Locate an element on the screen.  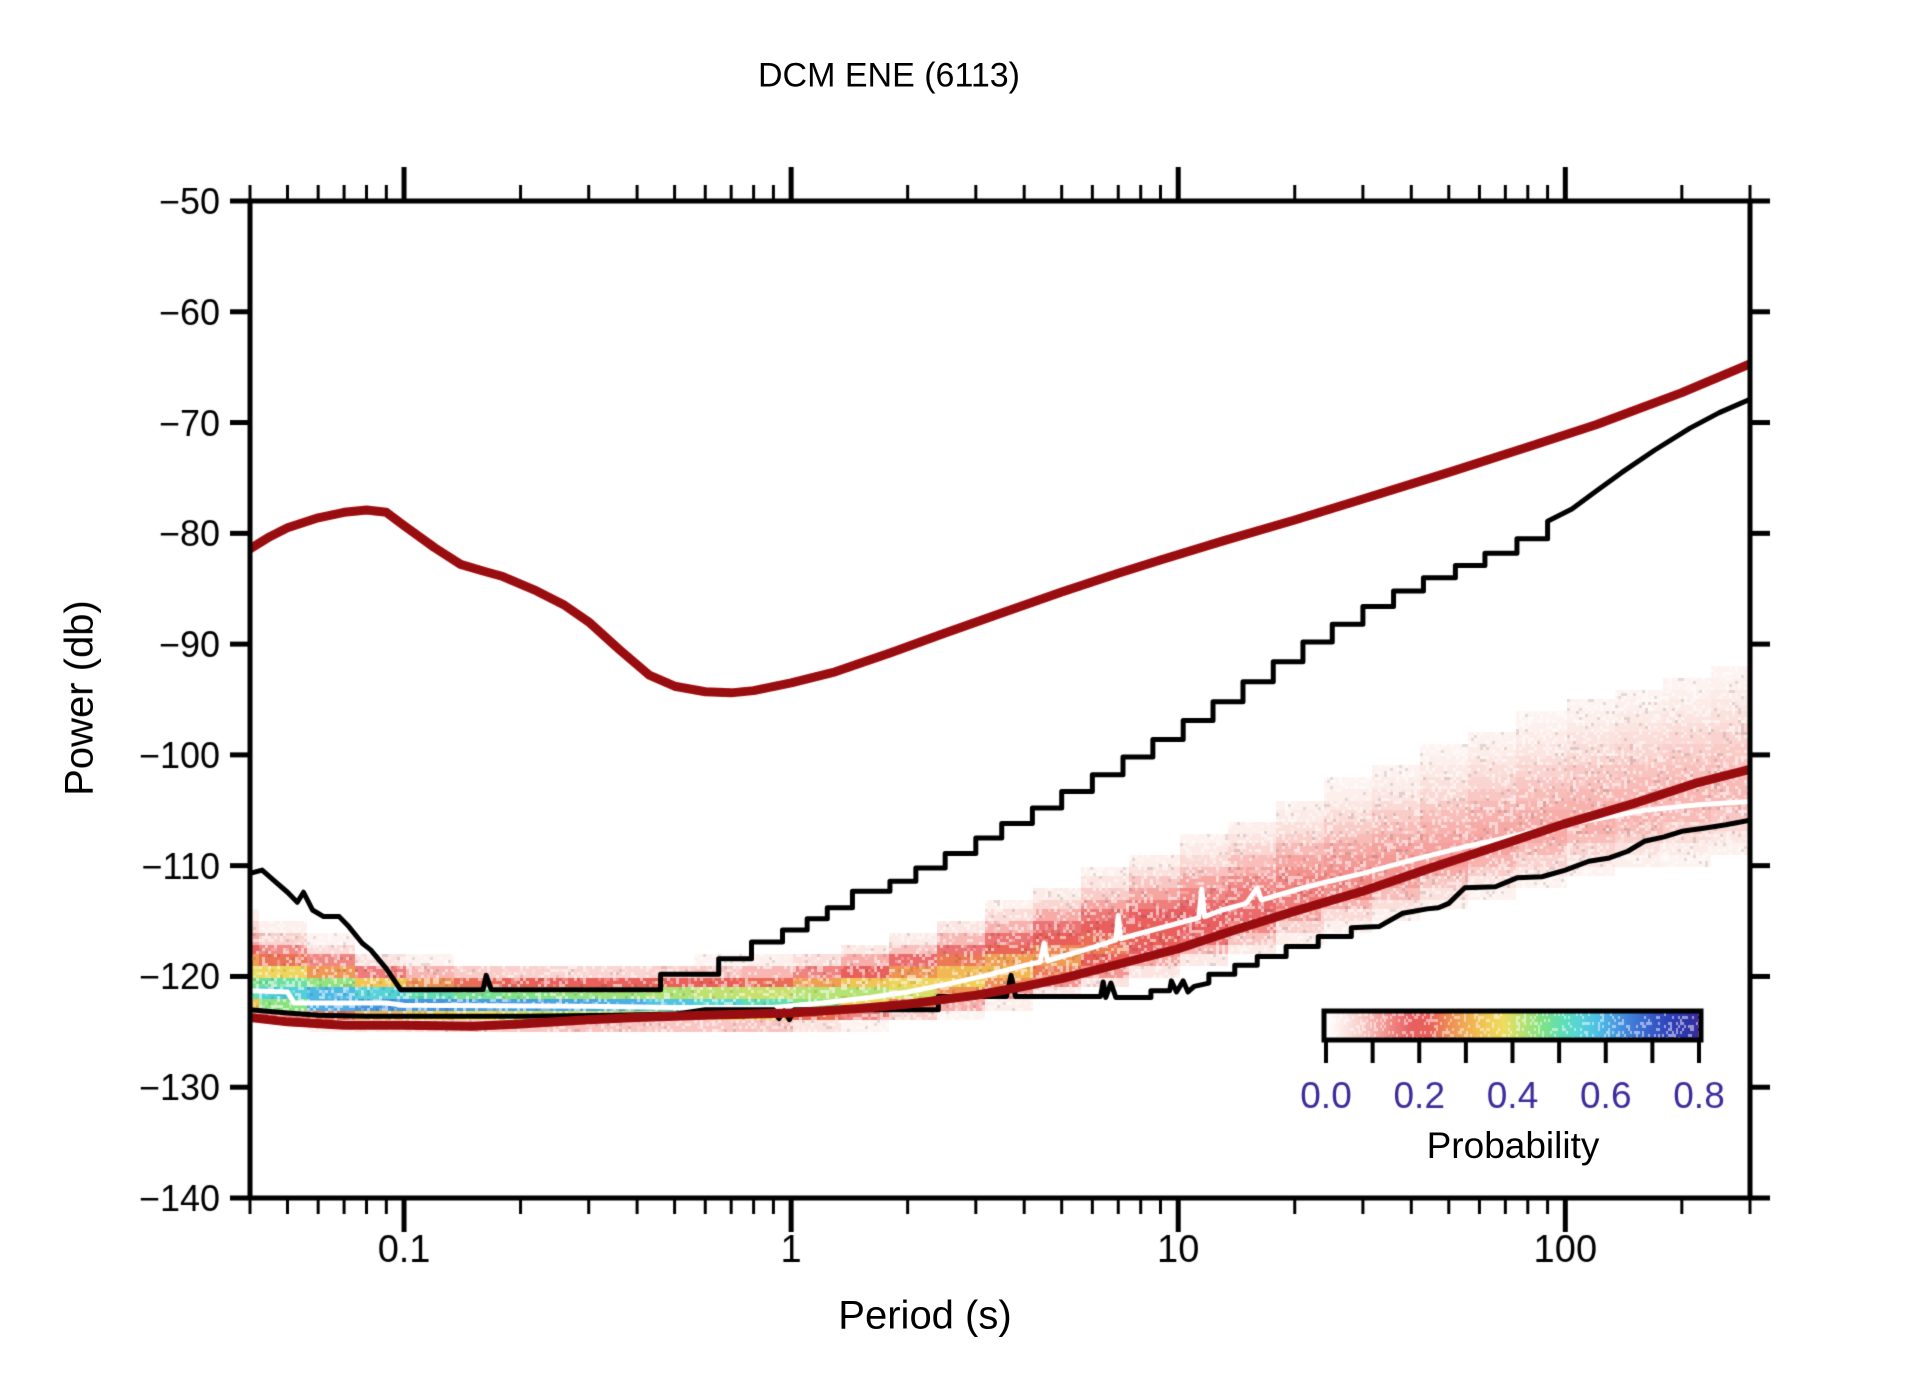
x-axis-label: Period (s) is located at coordinates (925, 1315).